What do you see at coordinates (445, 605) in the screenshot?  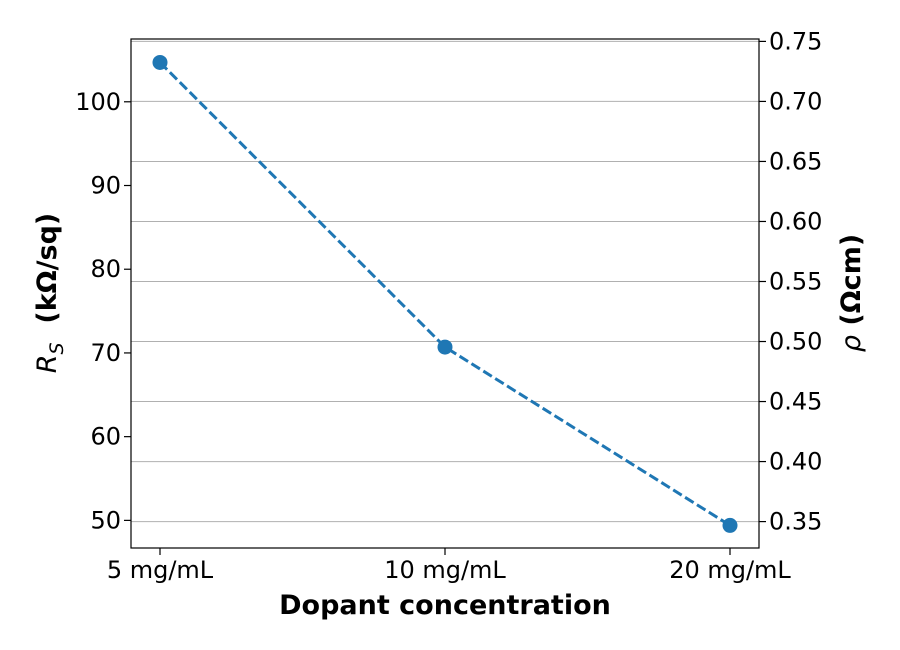 I see `x-axis-title: Dopant concentration` at bounding box center [445, 605].